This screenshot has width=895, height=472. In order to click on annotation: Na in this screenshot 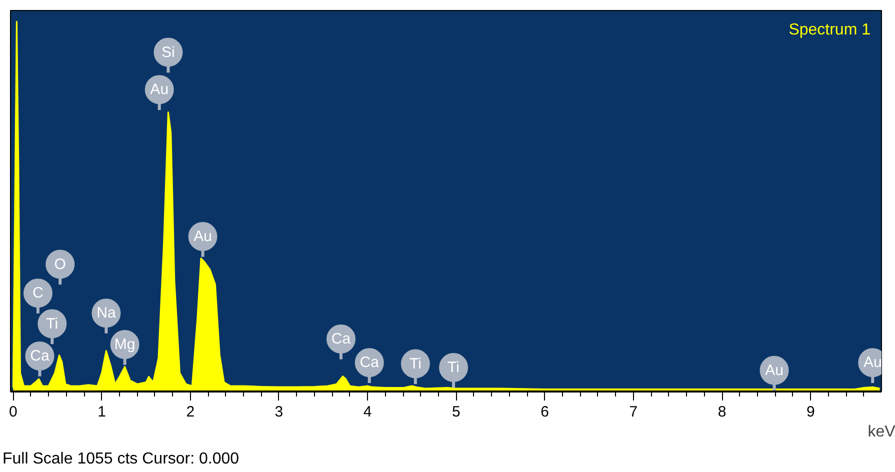, I will do `click(106, 313)`.